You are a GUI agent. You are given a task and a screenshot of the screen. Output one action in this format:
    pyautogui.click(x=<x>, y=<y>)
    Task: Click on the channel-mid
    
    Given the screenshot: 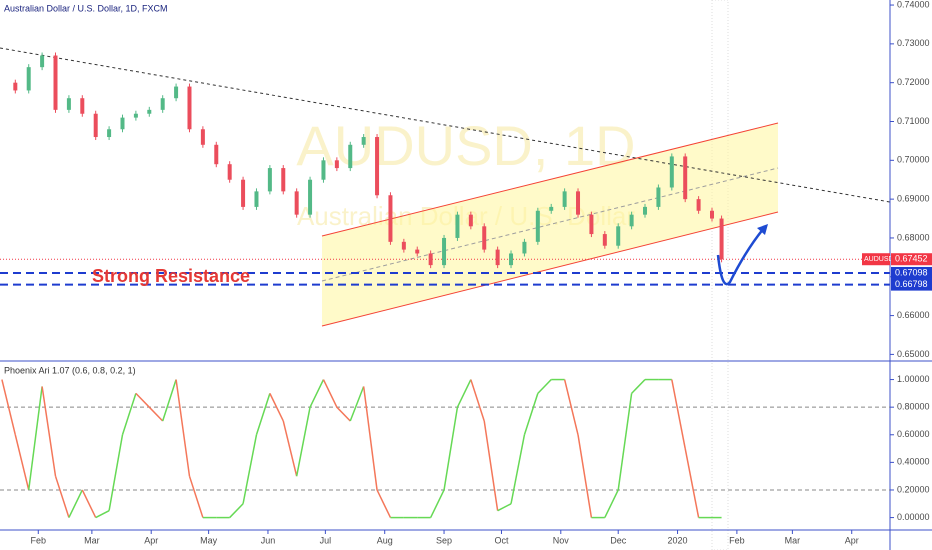 What is the action you would take?
    pyautogui.click(x=550, y=224)
    